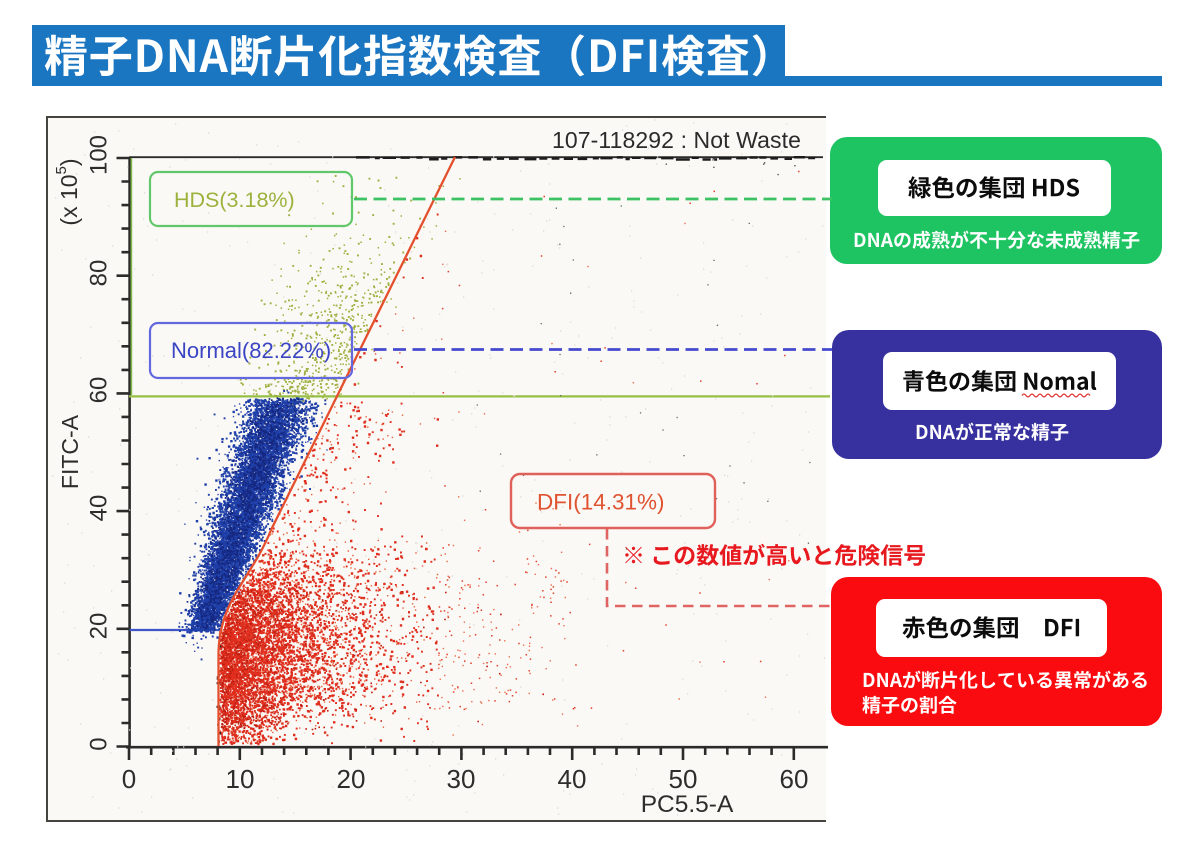 This screenshot has height=848, width=1200. Describe the element at coordinates (601, 502) in the screenshot. I see `svg-text: DFI(14.31%)` at that location.